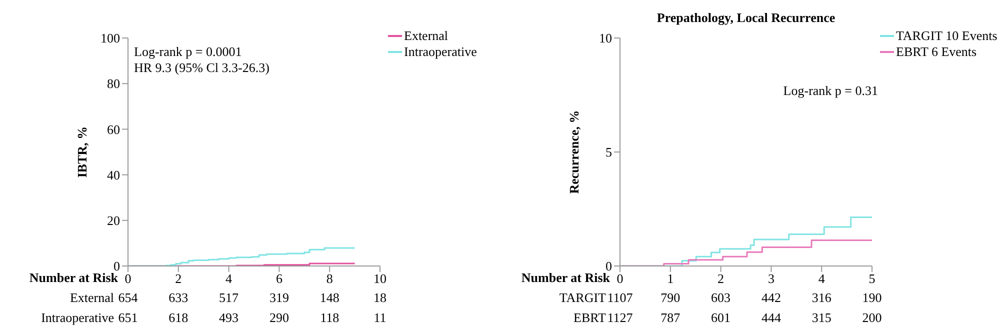  Describe the element at coordinates (279, 298) in the screenshot. I see `text: 319` at that location.